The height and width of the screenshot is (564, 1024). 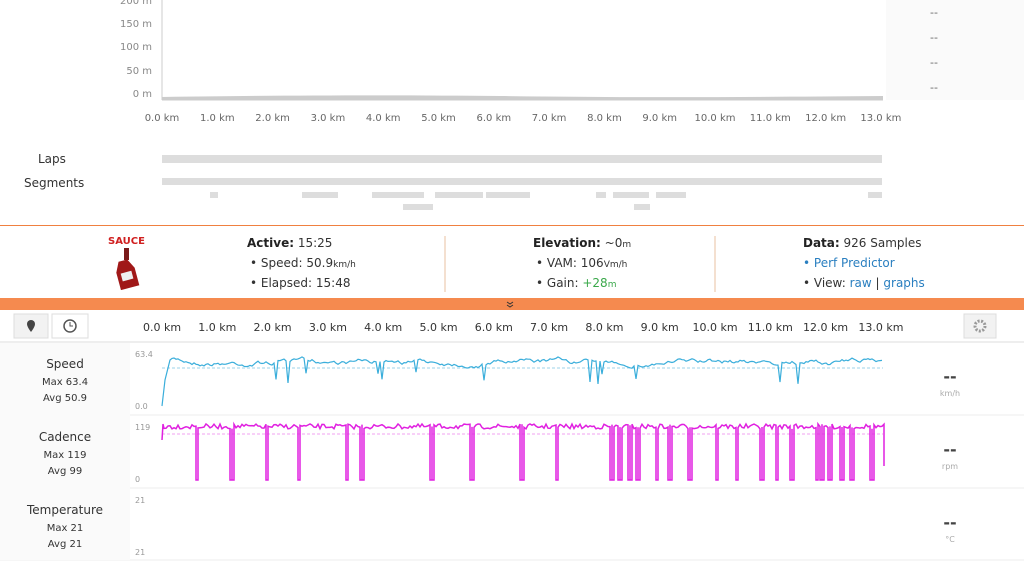 What do you see at coordinates (52, 159) in the screenshot?
I see `laps-label: Laps` at bounding box center [52, 159].